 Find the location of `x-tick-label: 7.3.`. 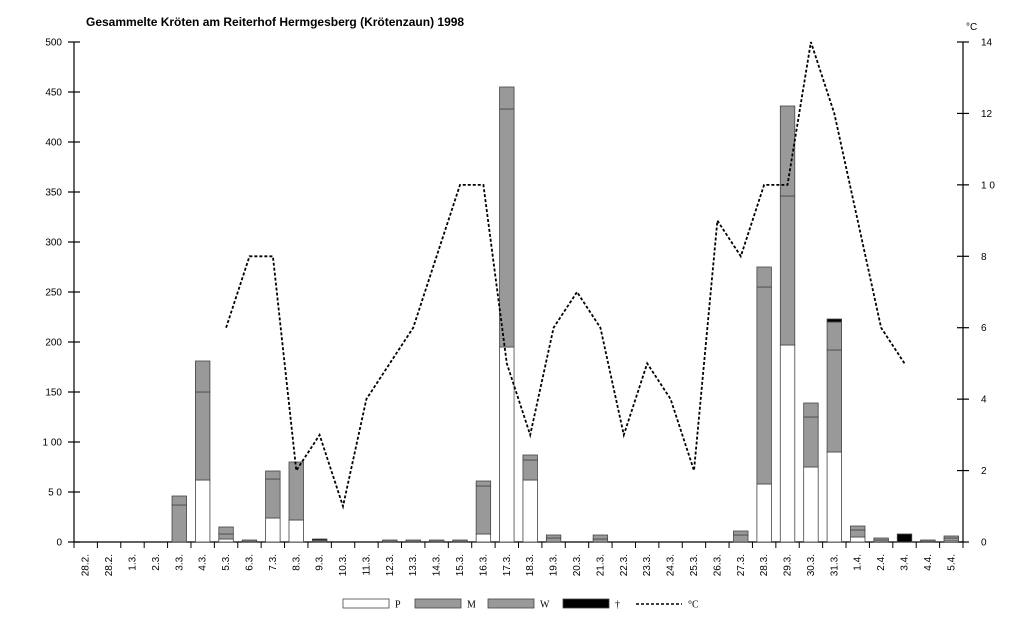

x-tick-label: 7.3. is located at coordinates (273, 562).